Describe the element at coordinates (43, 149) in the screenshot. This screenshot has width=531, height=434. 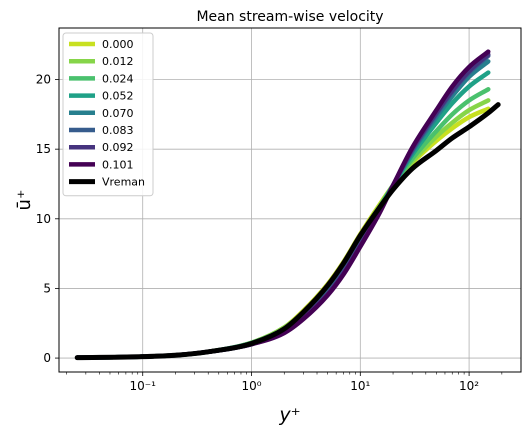
I see `y-tick-label: 15` at that location.